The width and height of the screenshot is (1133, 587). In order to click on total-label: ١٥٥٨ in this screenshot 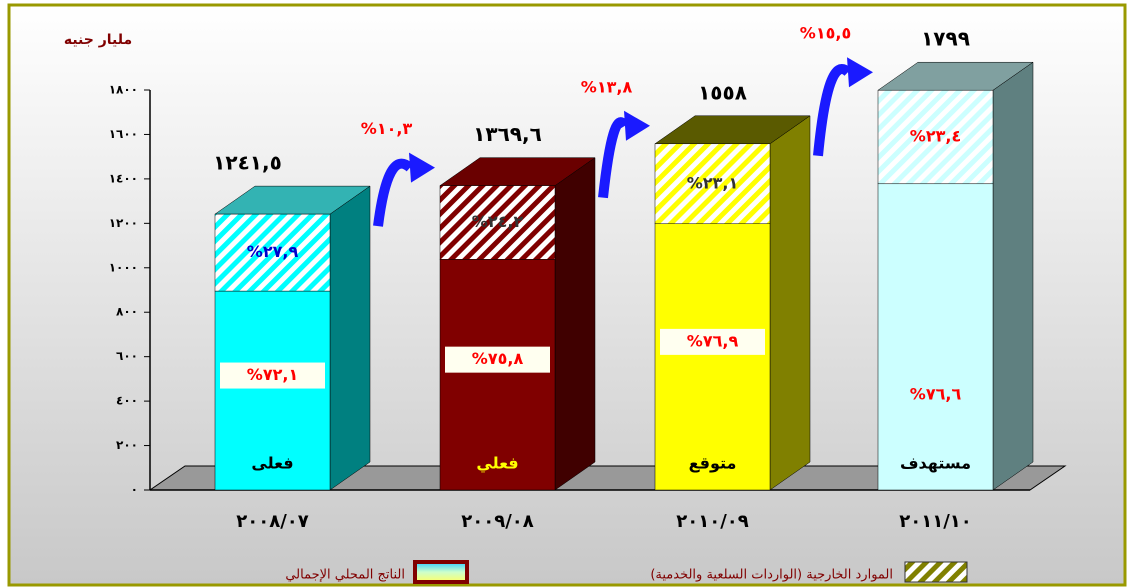, I will do `click(722, 92)`.